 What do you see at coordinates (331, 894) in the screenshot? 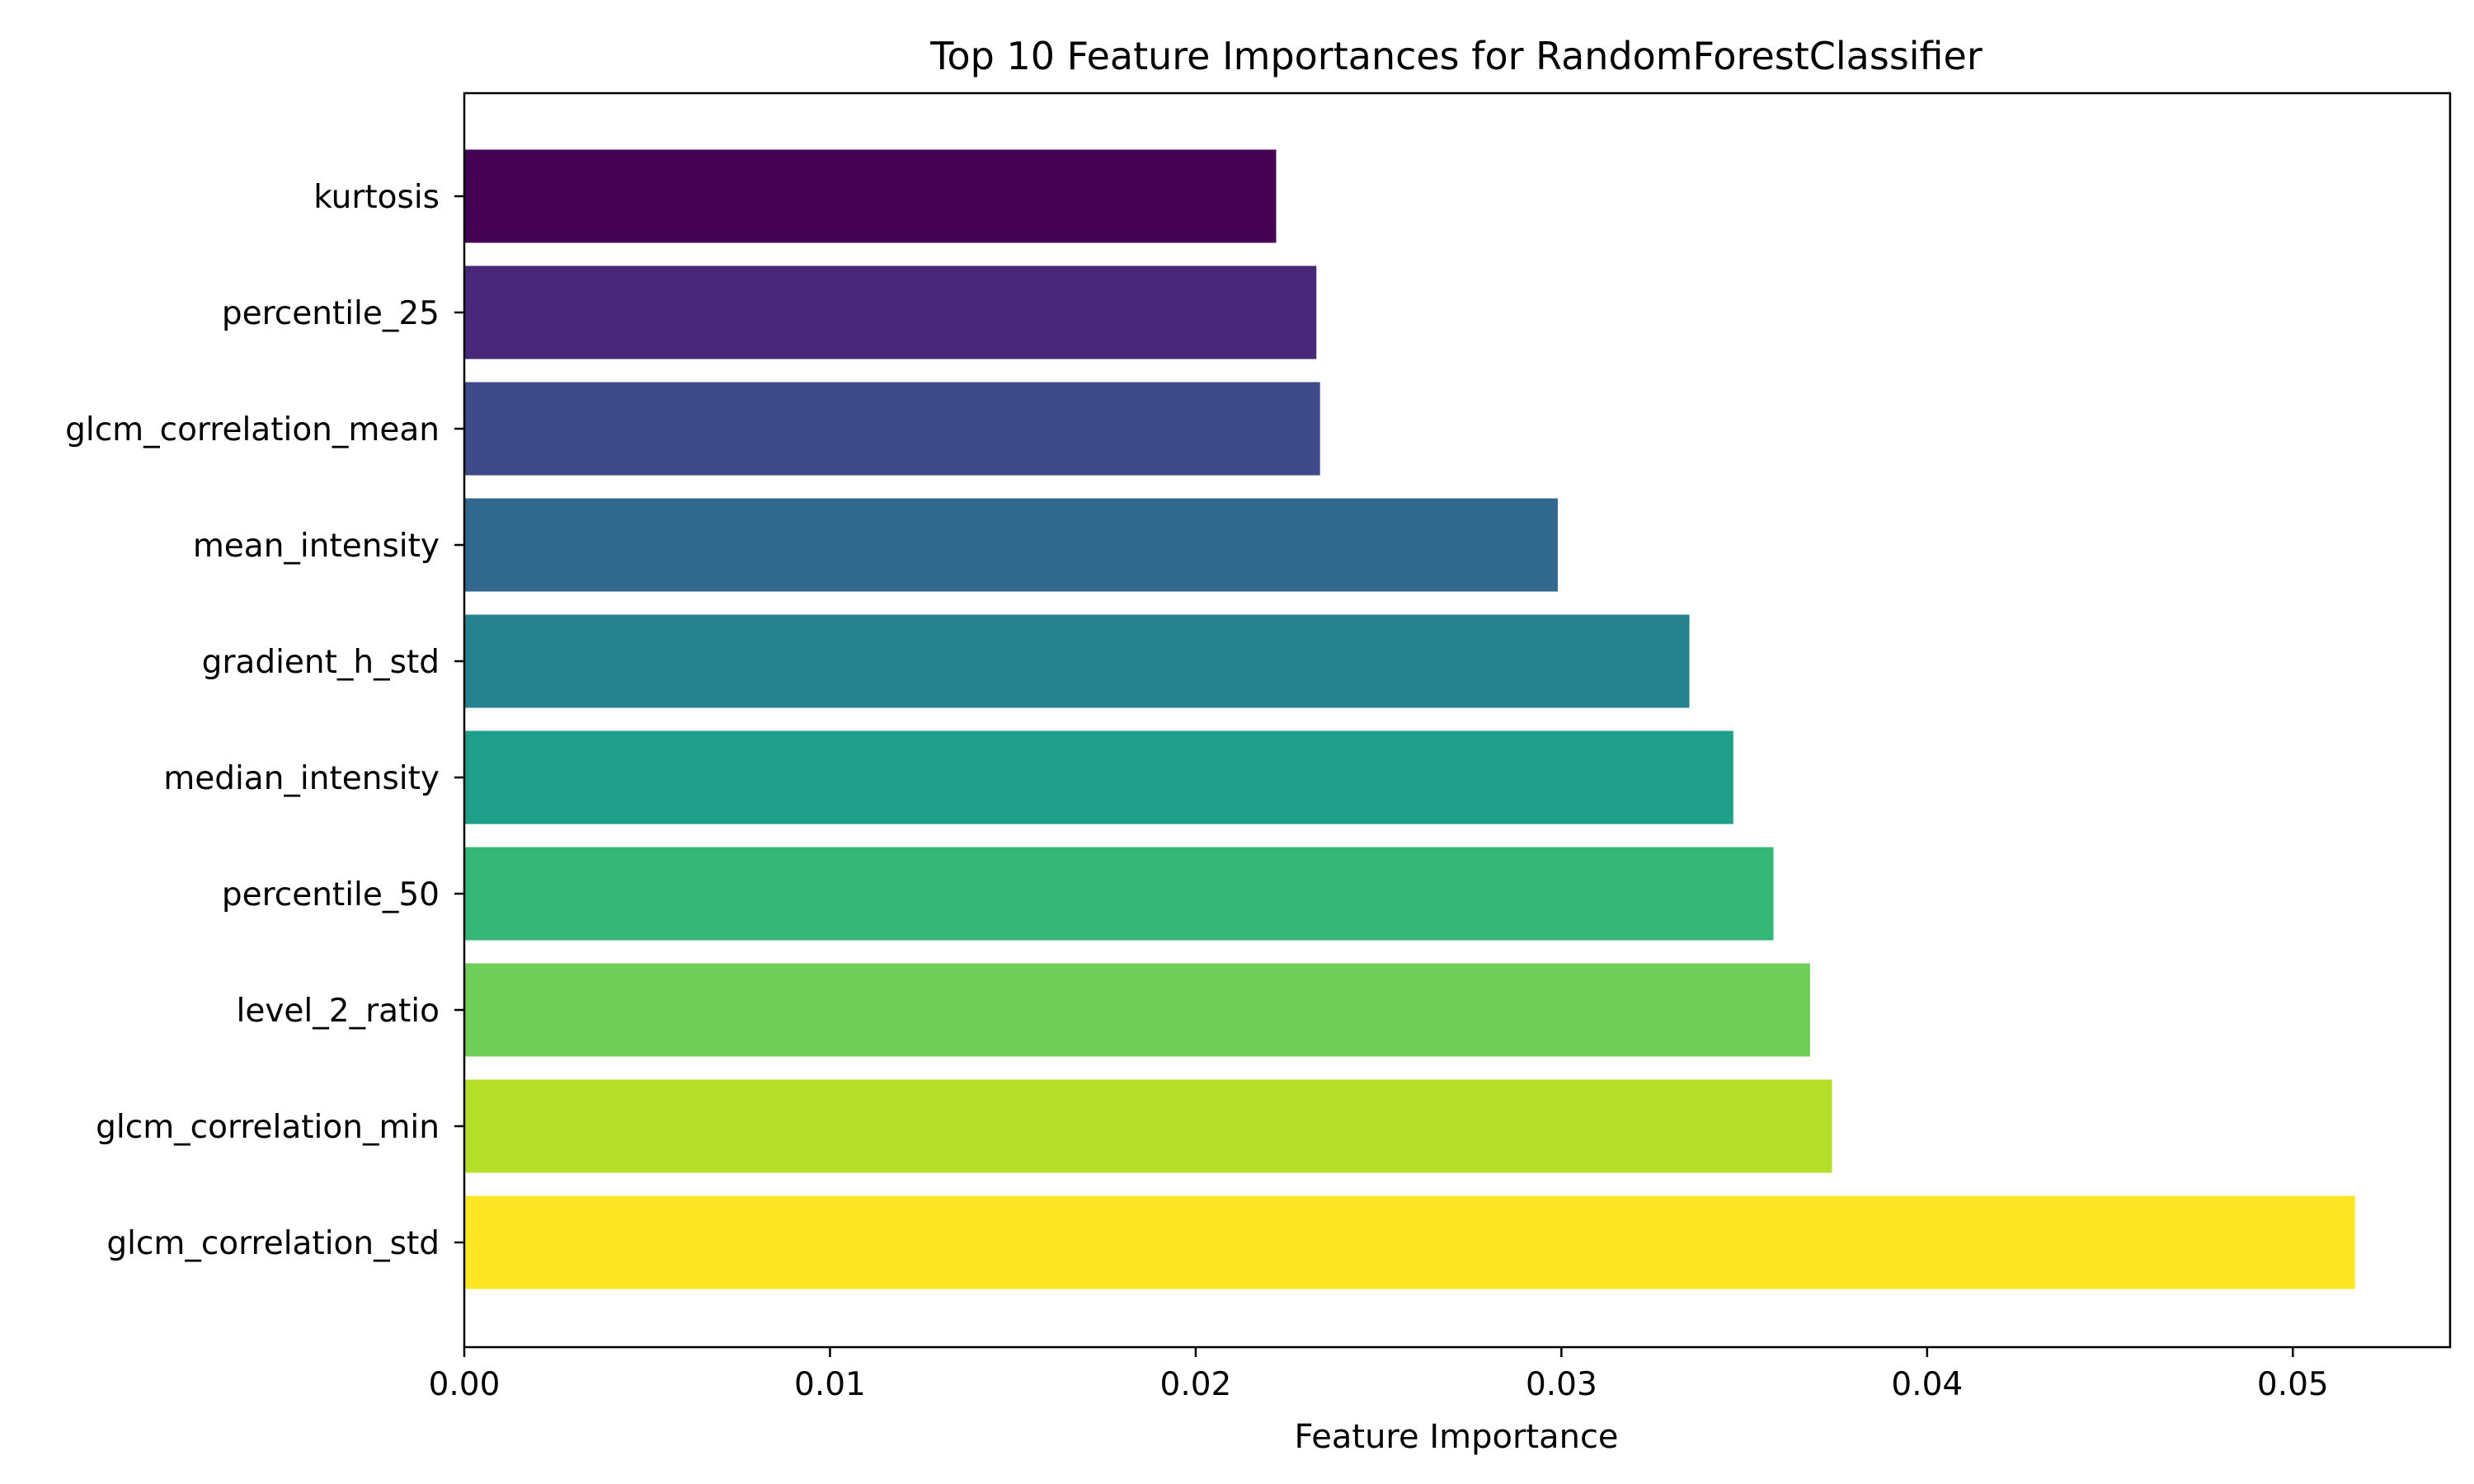
I see `y-tick-label: percentile_50` at bounding box center [331, 894].